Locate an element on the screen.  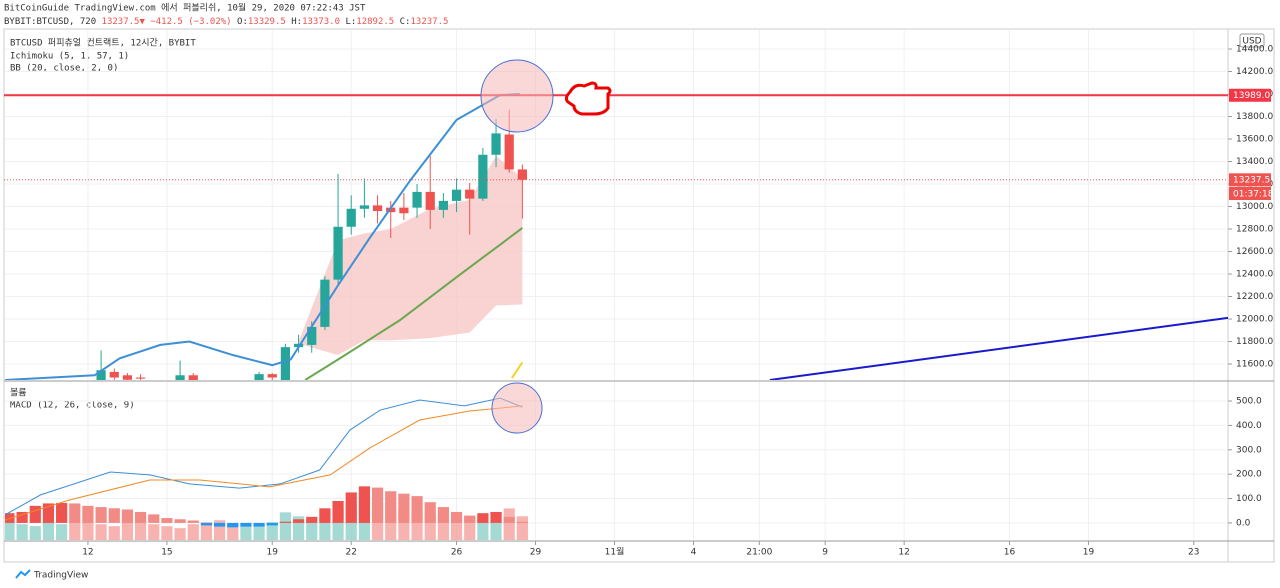
l: L: is located at coordinates (350, 22).